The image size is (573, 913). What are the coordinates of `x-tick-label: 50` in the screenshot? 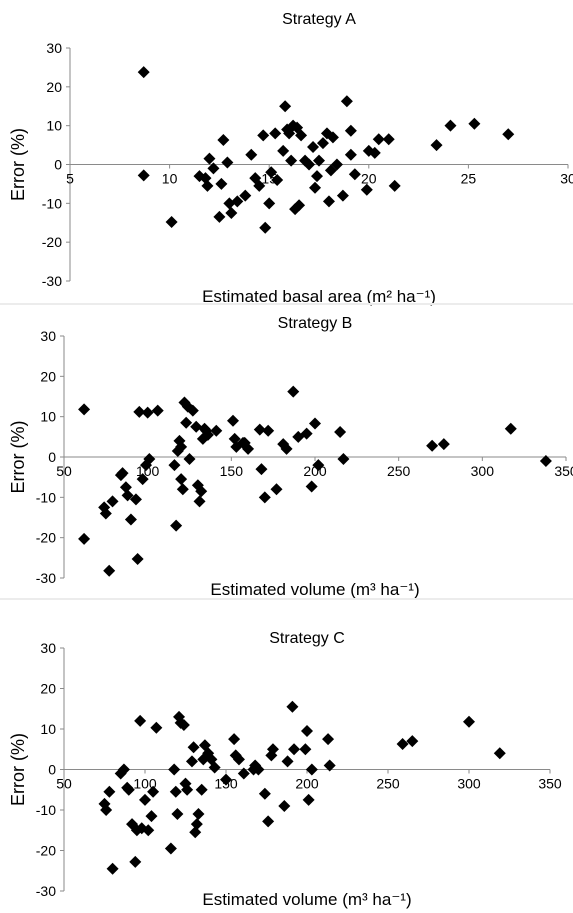 It's located at (64, 784).